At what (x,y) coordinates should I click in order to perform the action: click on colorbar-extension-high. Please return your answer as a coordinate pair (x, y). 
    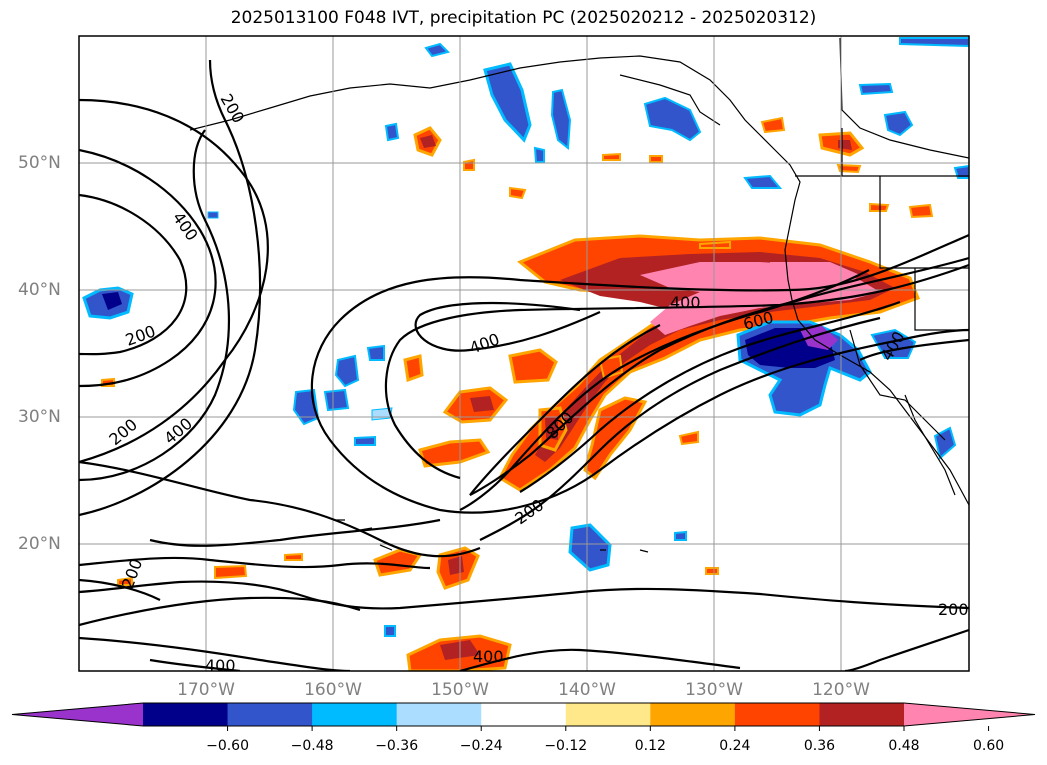
    Looking at the image, I should click on (969, 714).